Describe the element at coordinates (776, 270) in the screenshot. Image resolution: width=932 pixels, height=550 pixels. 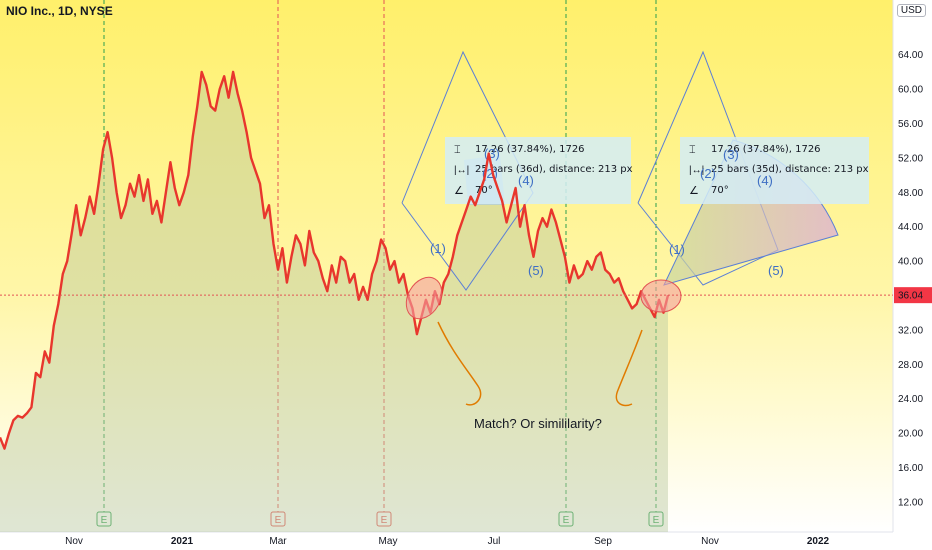
I see `wave-label-5-right: (5)` at that location.